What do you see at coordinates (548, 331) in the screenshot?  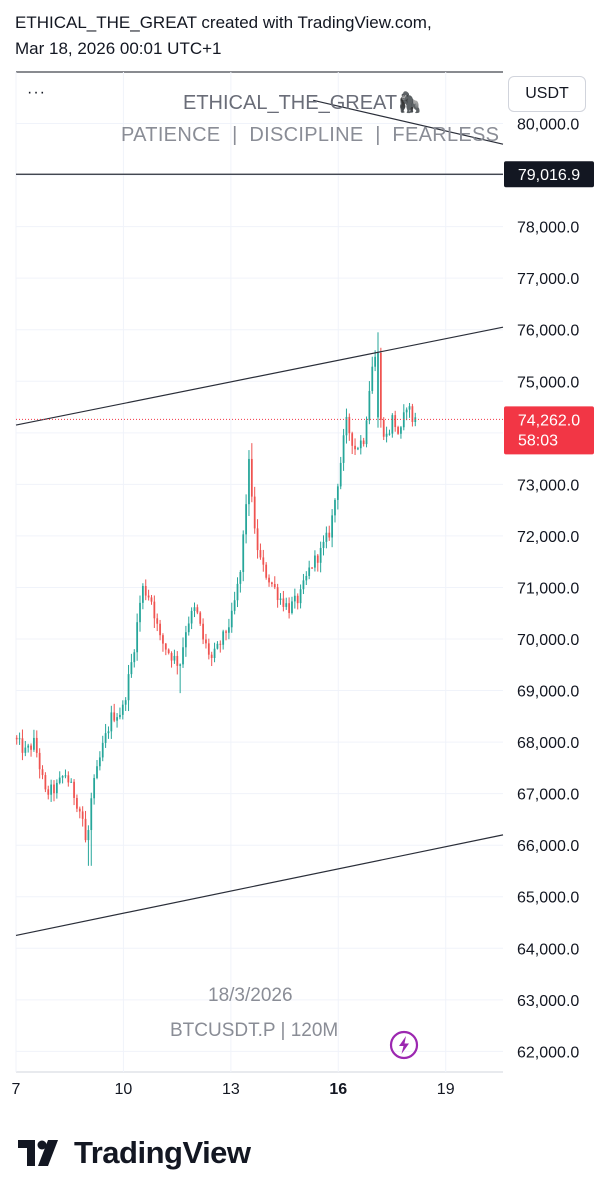 I see `y-axis-tick-label: 76,000.0` at bounding box center [548, 331].